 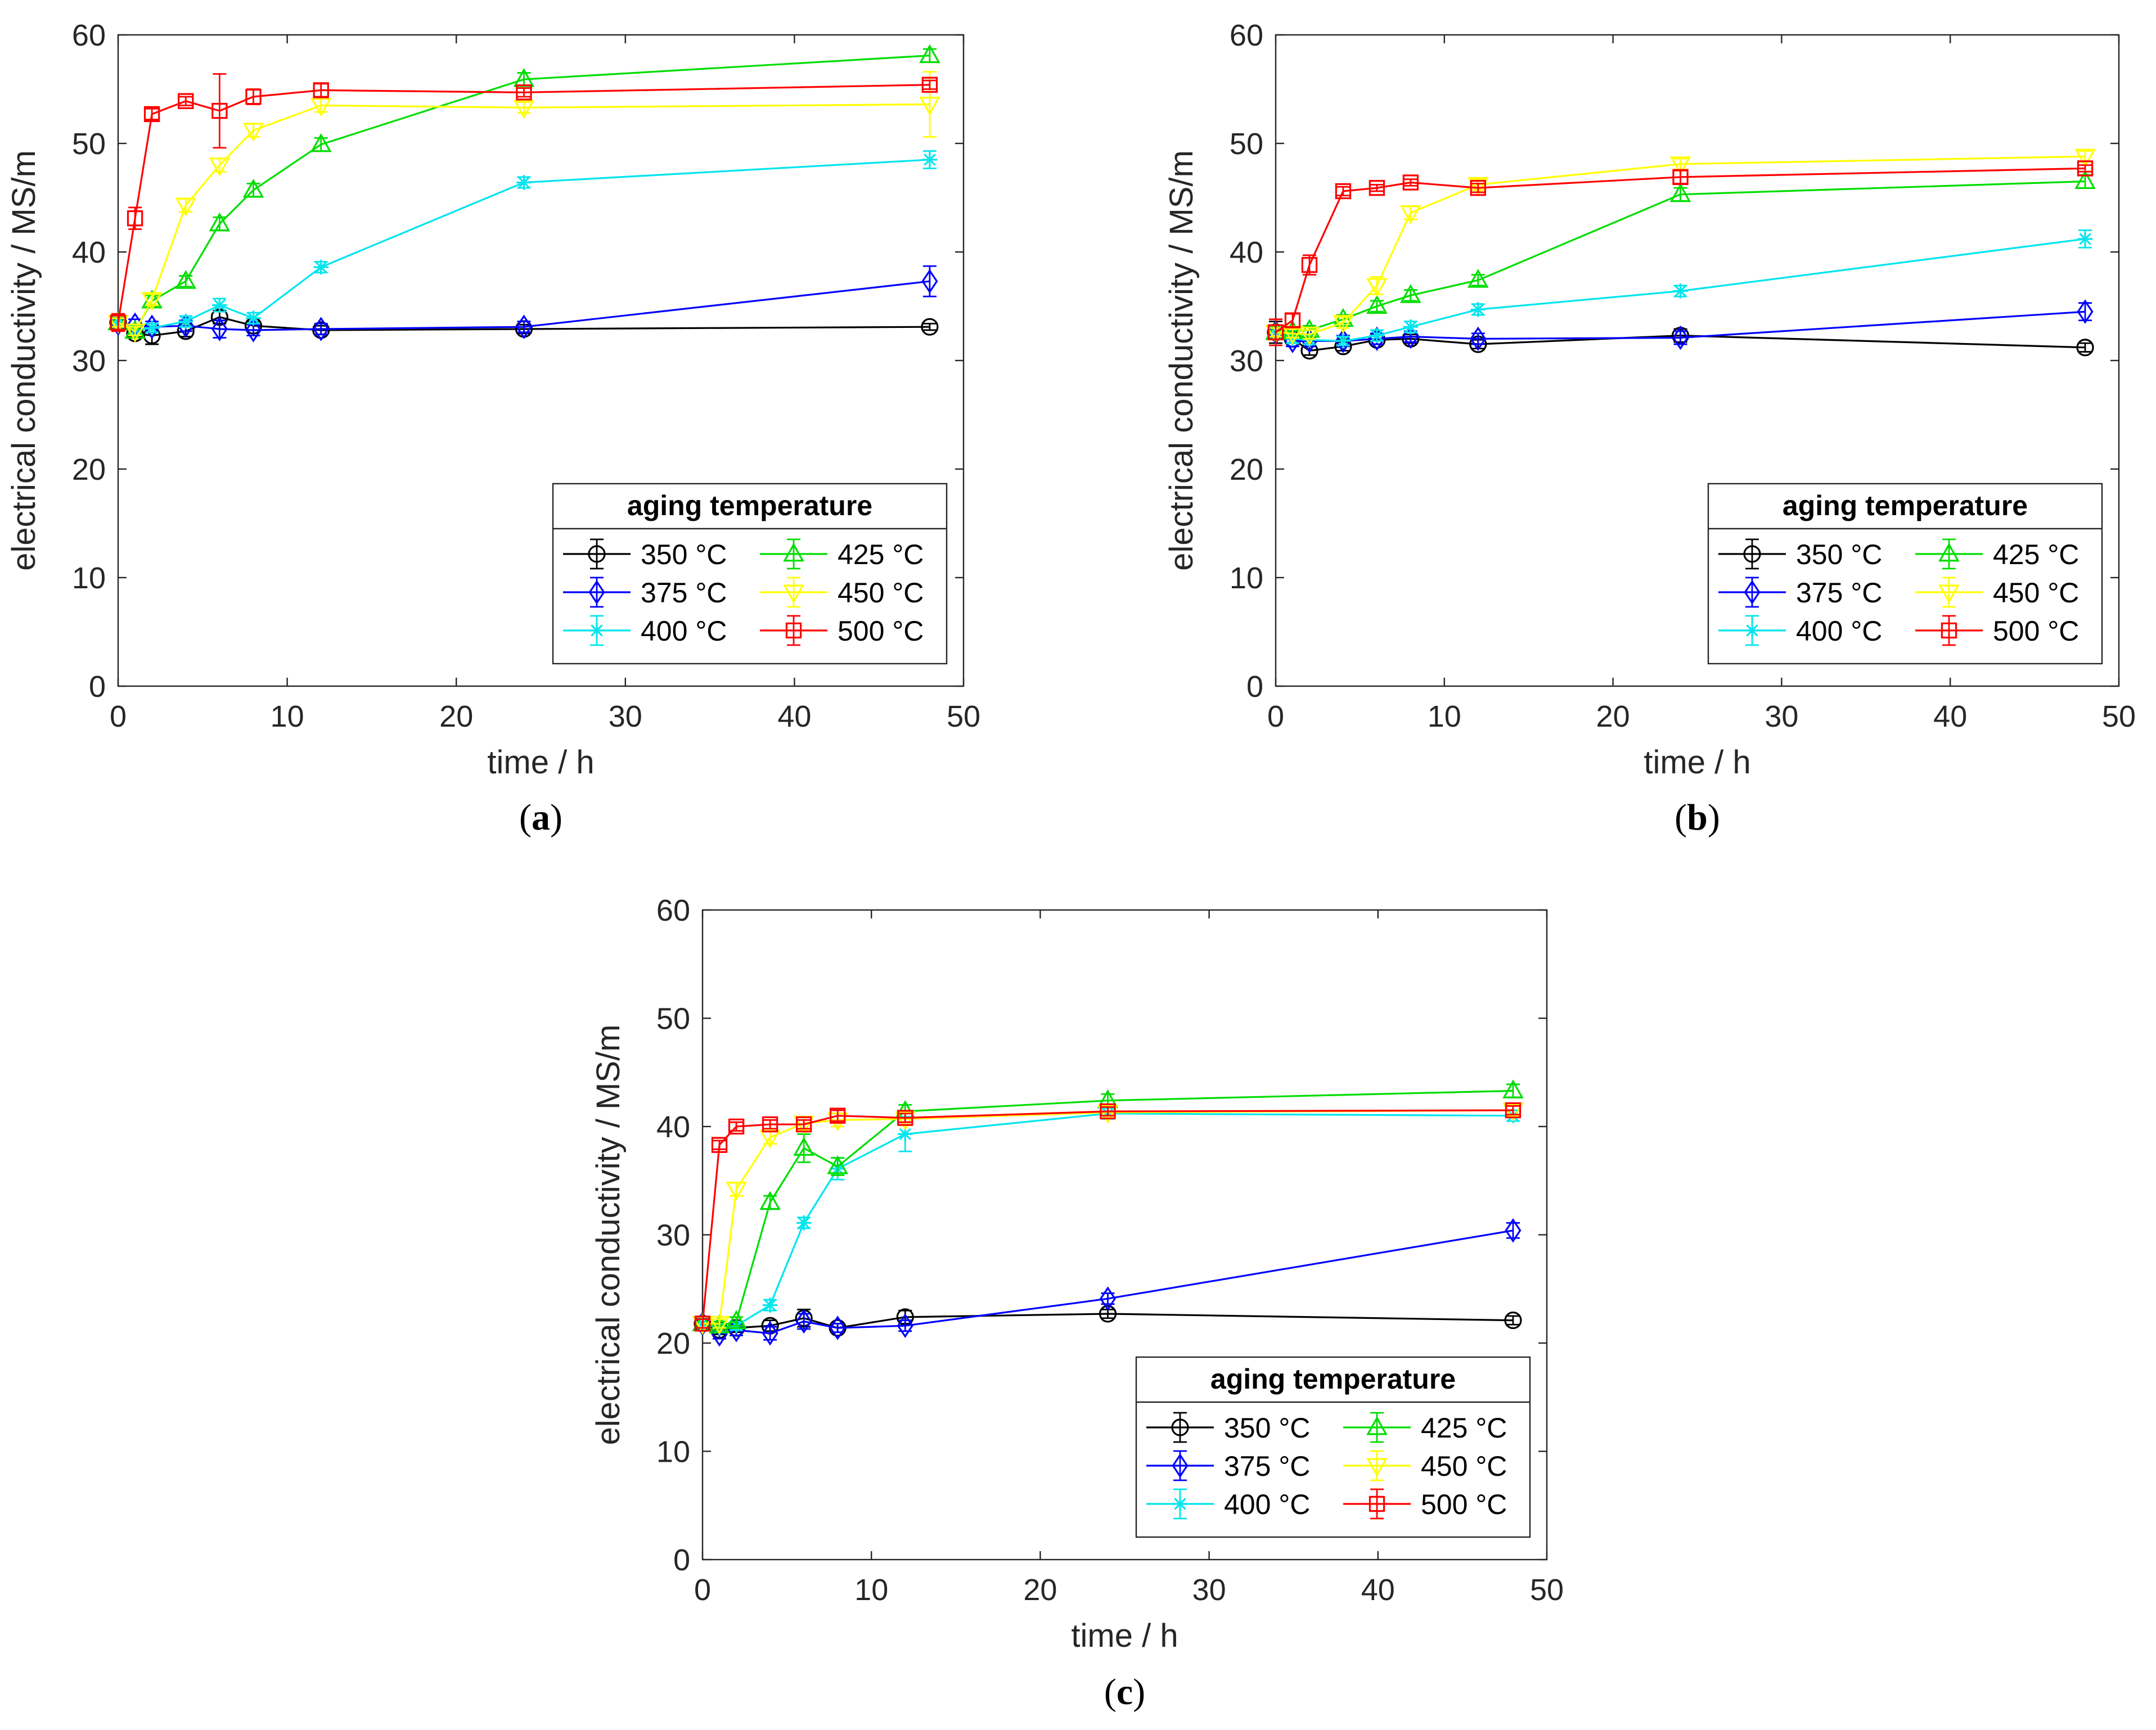 What do you see at coordinates (1125, 1693) in the screenshot?
I see `panel-label-letter: c` at bounding box center [1125, 1693].